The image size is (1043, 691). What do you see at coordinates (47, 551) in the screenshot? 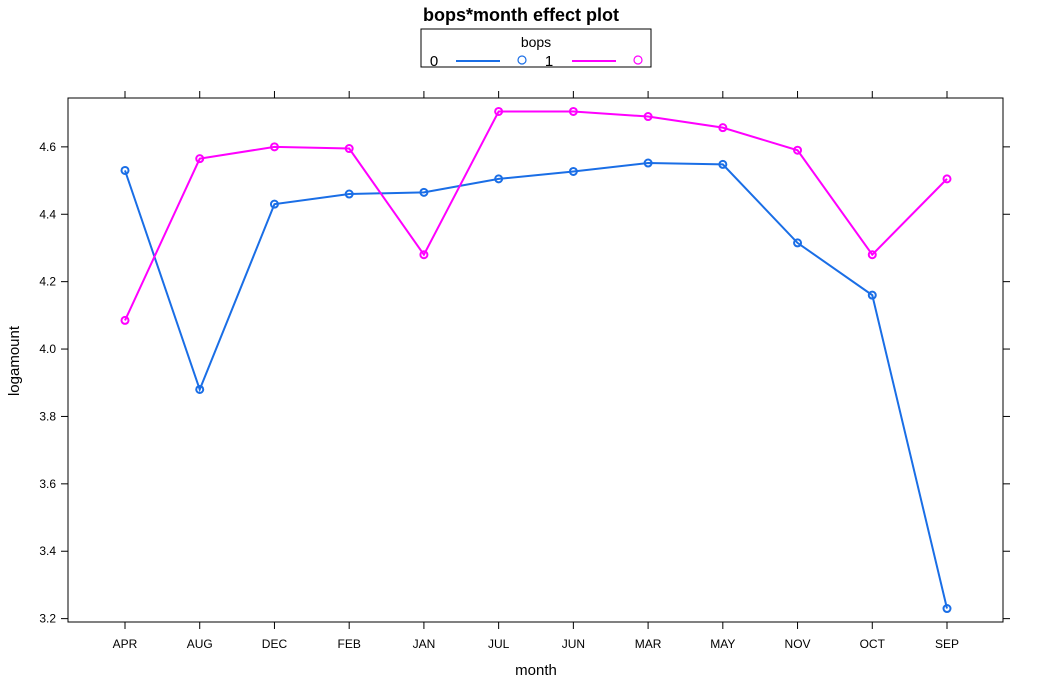
I see `y-tick-label-3.4: 3.4` at bounding box center [47, 551].